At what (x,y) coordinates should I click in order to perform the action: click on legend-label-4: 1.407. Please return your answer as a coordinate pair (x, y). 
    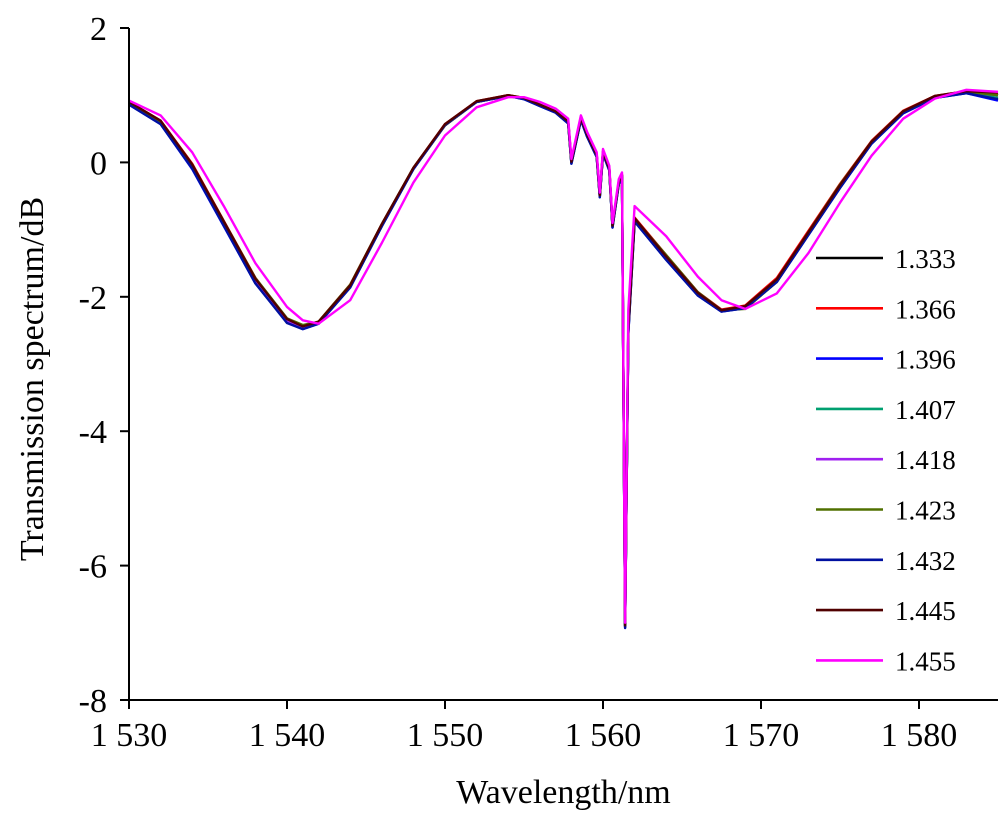
    Looking at the image, I should click on (925, 410).